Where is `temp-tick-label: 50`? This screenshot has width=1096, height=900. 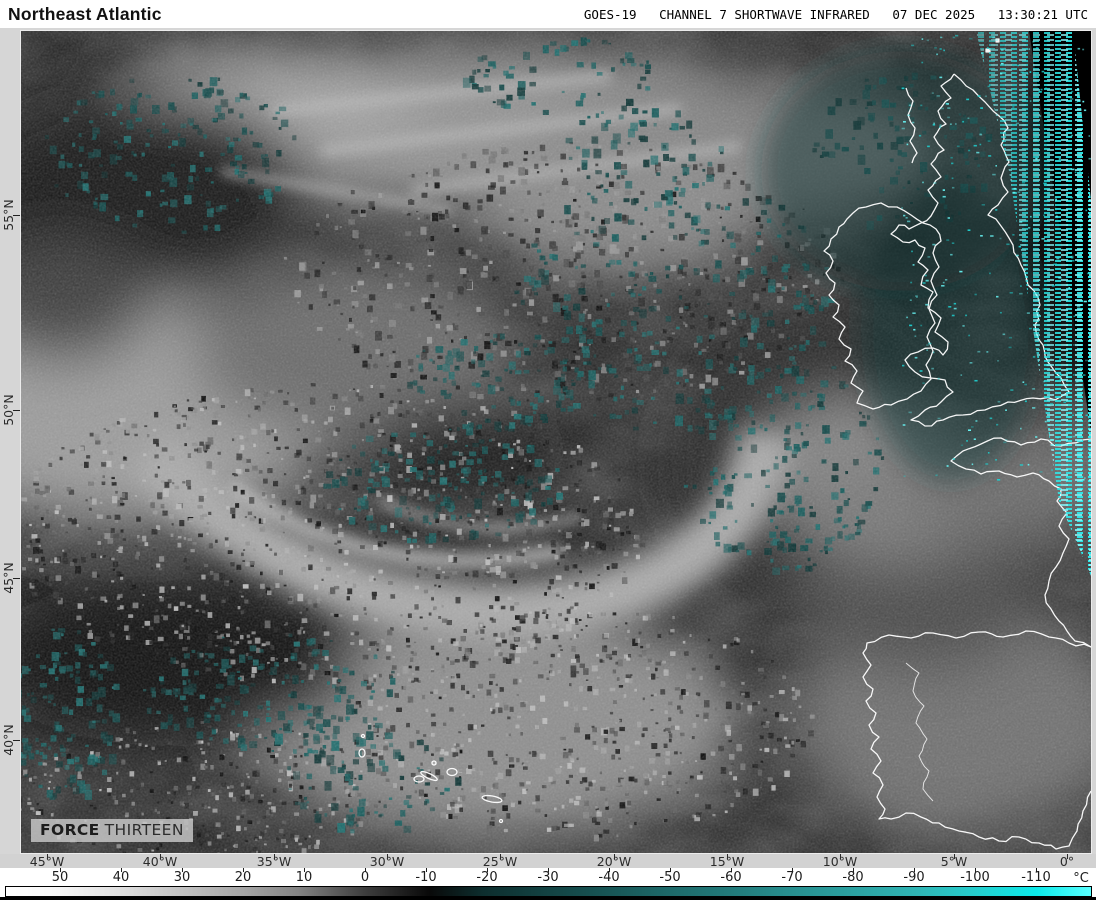 temp-tick-label: 50 is located at coordinates (60, 877).